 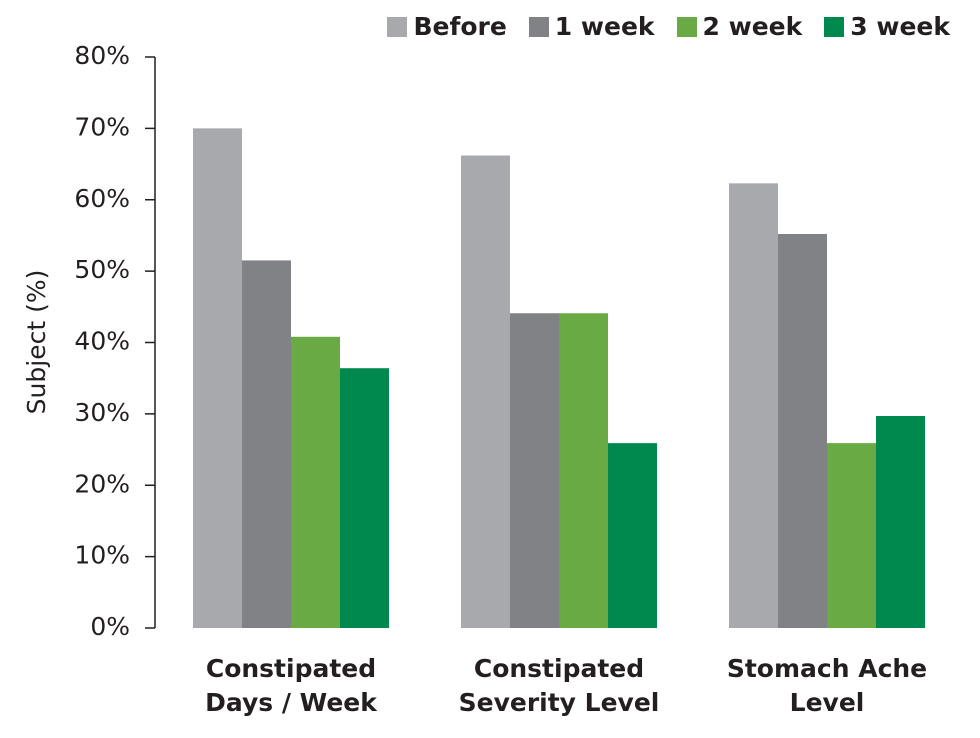 What do you see at coordinates (559, 685) in the screenshot?
I see `x-tick-label: Constipated Severity Level` at bounding box center [559, 685].